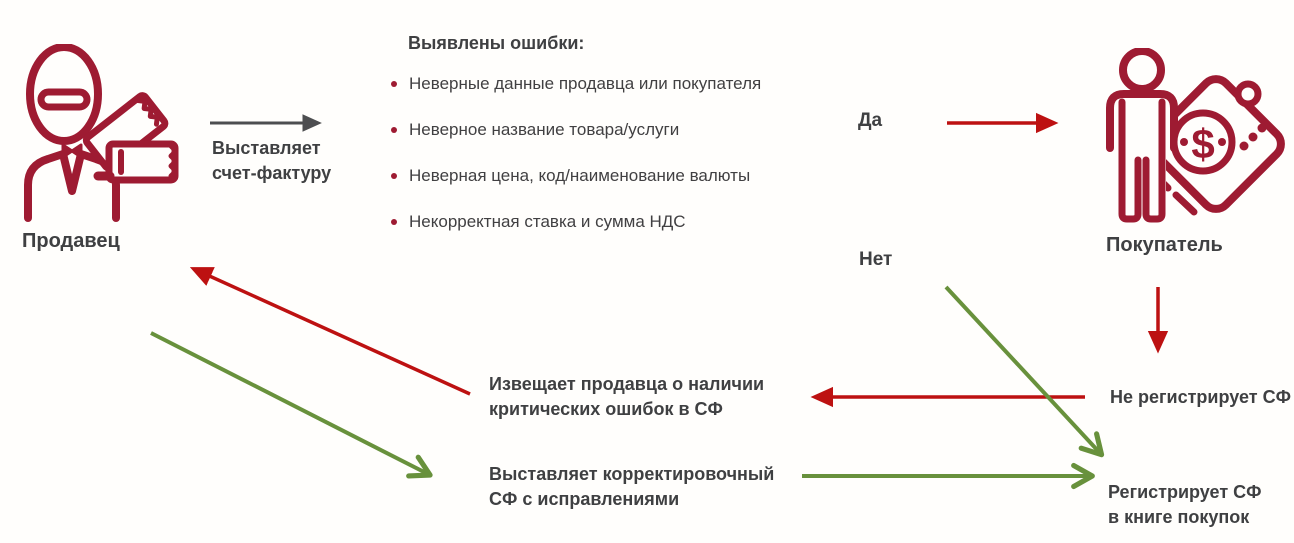 The width and height of the screenshot is (1294, 543). I want to click on dollar-sign-glyph: $, so click(1202, 144).